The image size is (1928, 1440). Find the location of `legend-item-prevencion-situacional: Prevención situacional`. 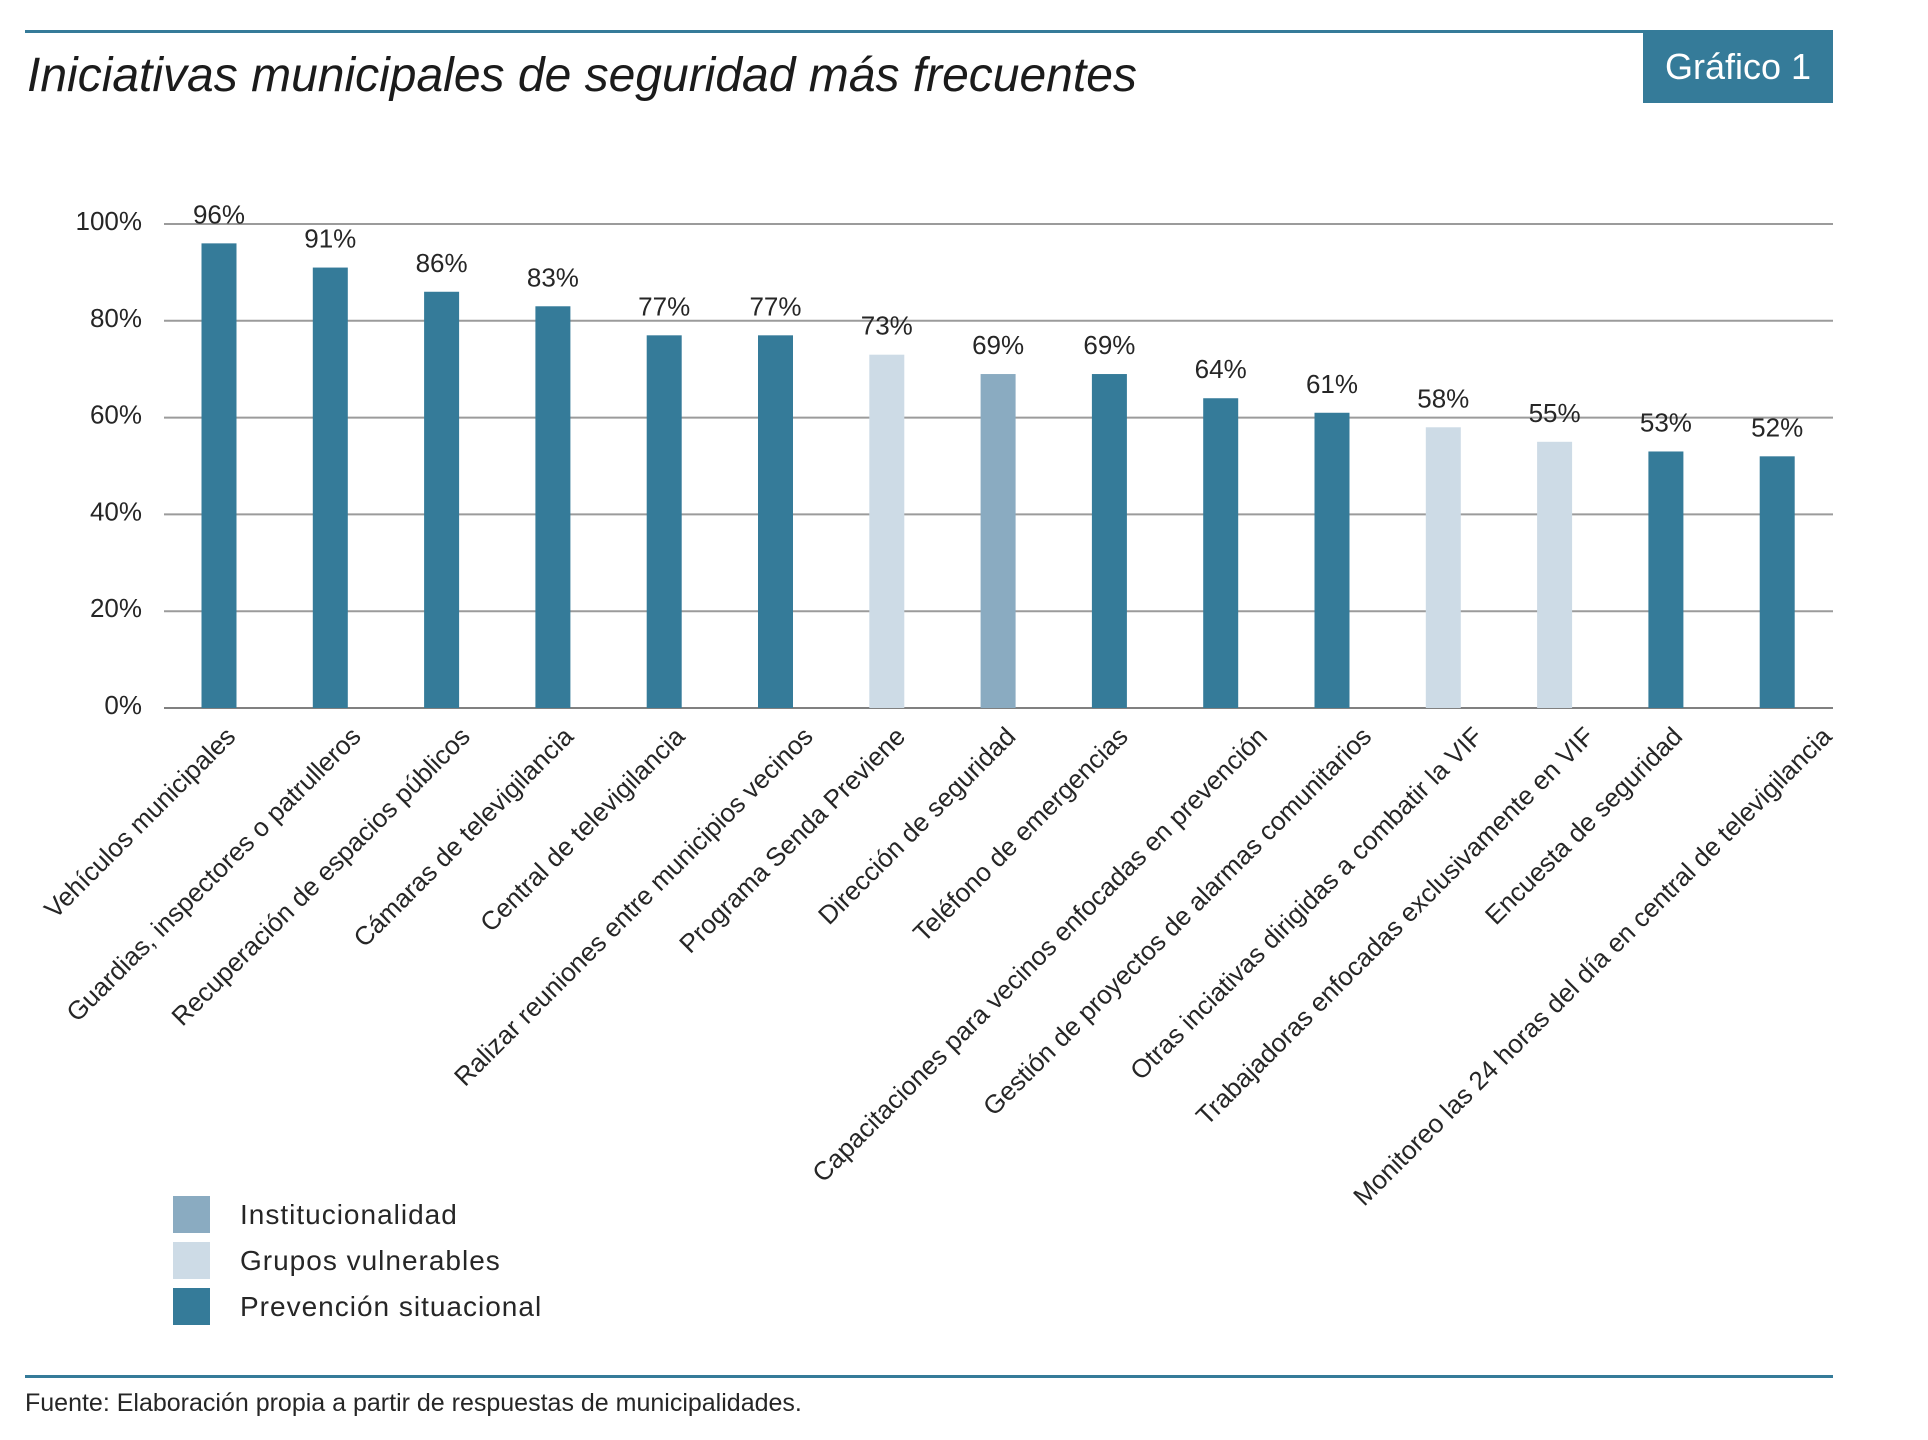

legend-item-prevencion-situacional: Prevención situacional is located at coordinates (357, 1306).